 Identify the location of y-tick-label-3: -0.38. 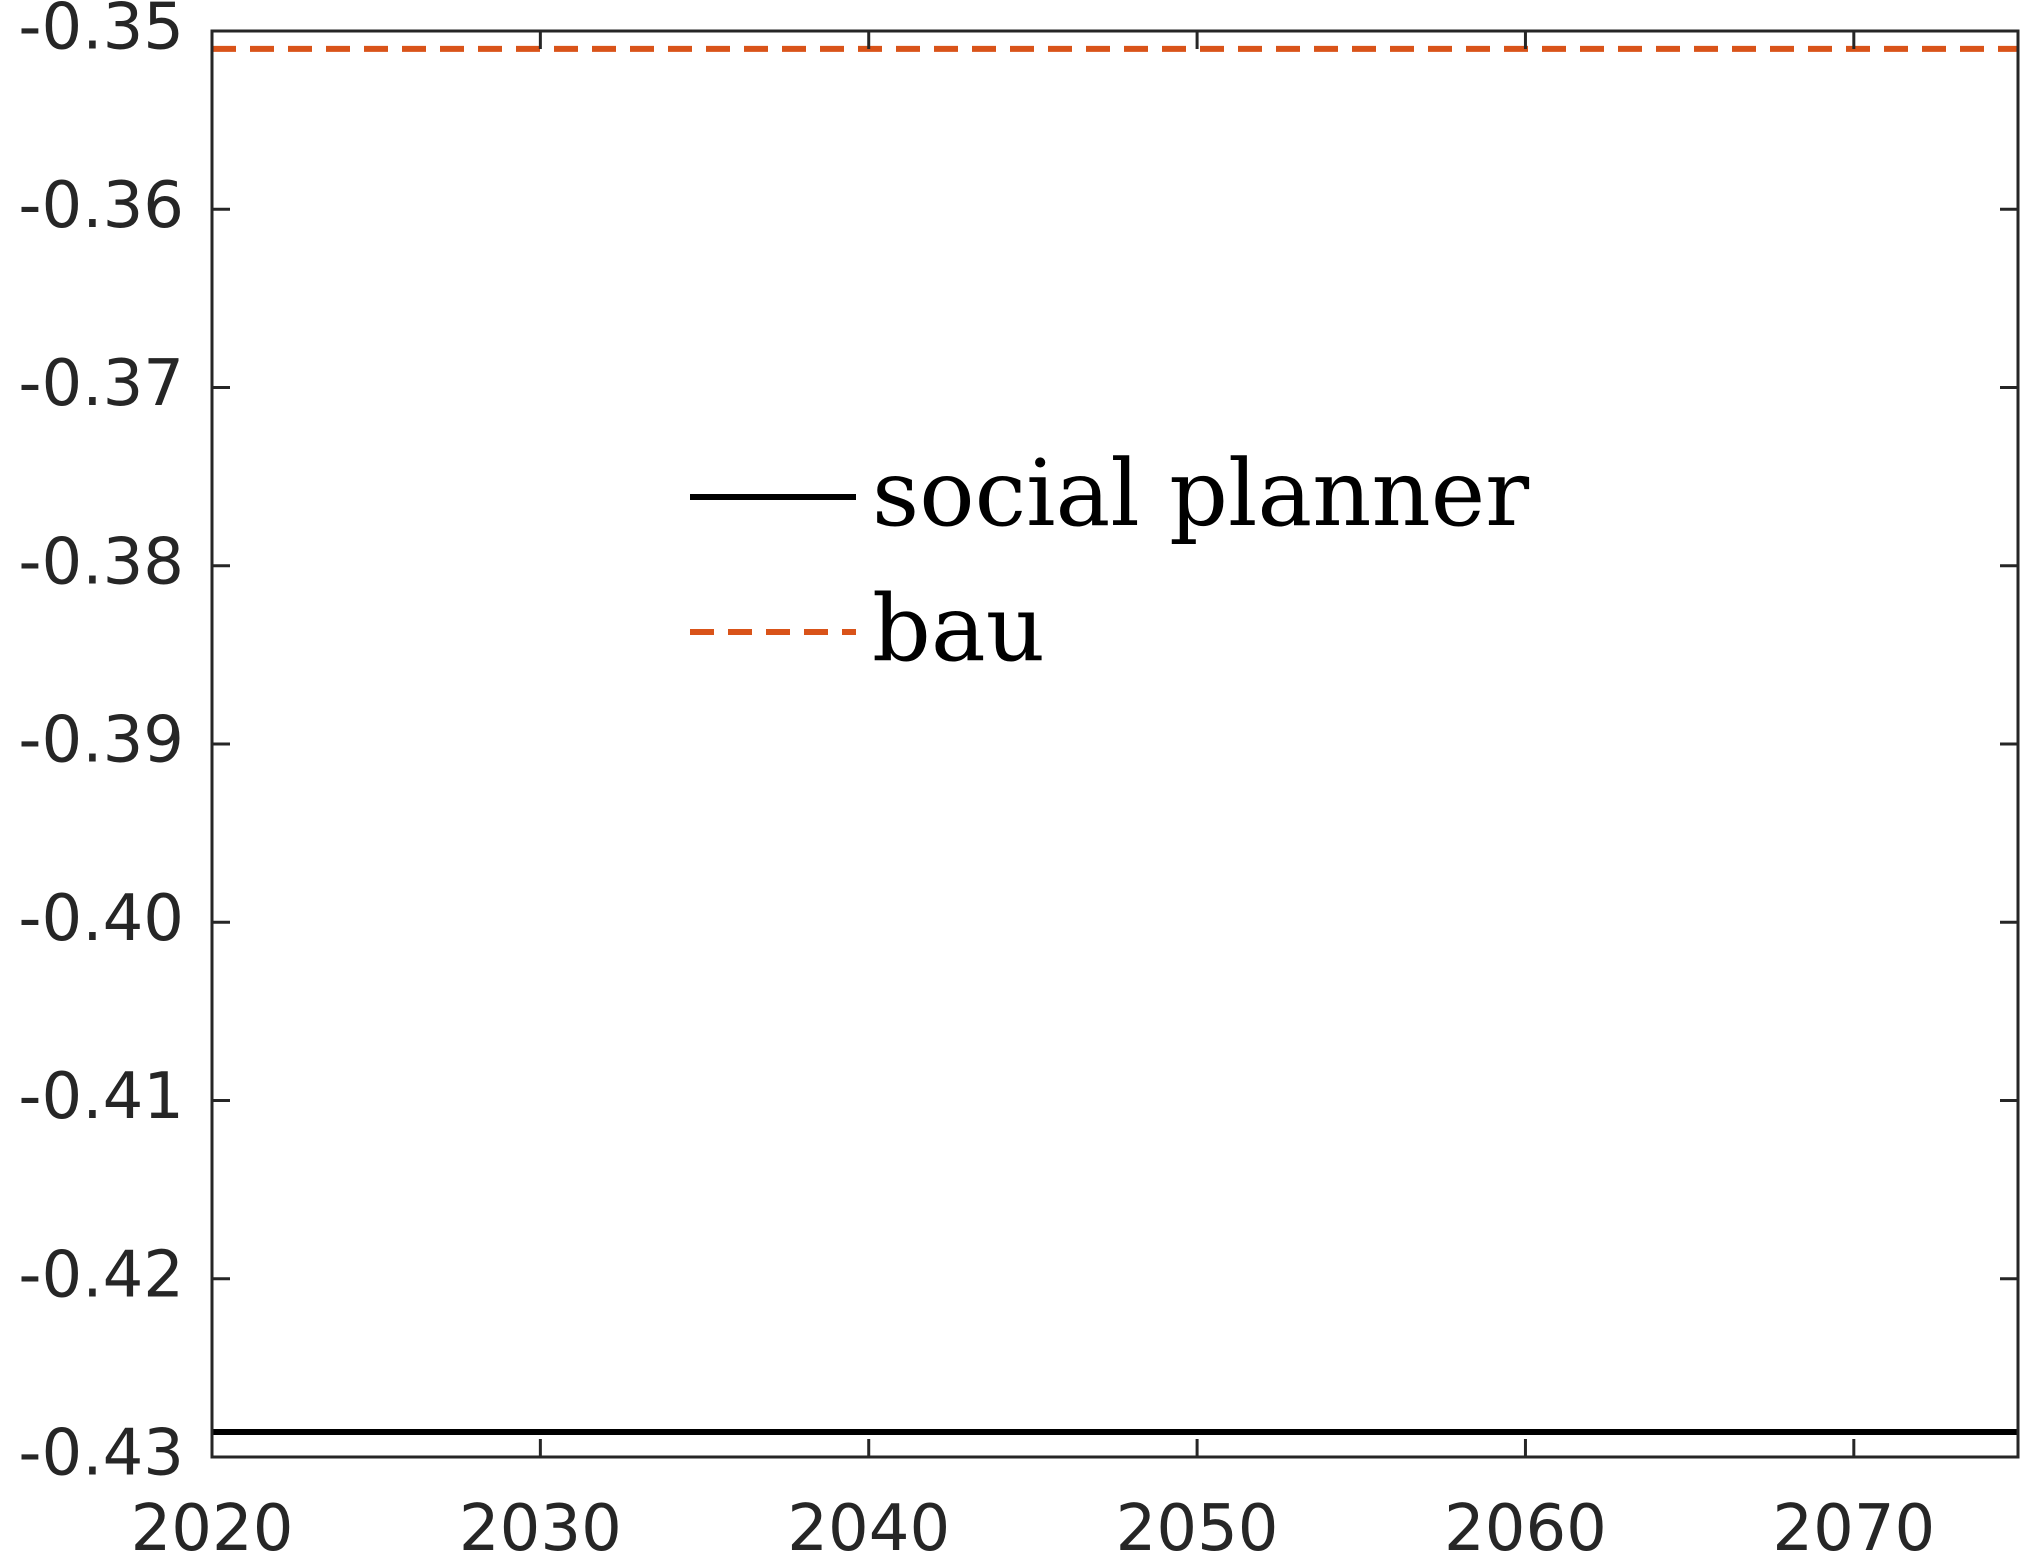
(101, 562).